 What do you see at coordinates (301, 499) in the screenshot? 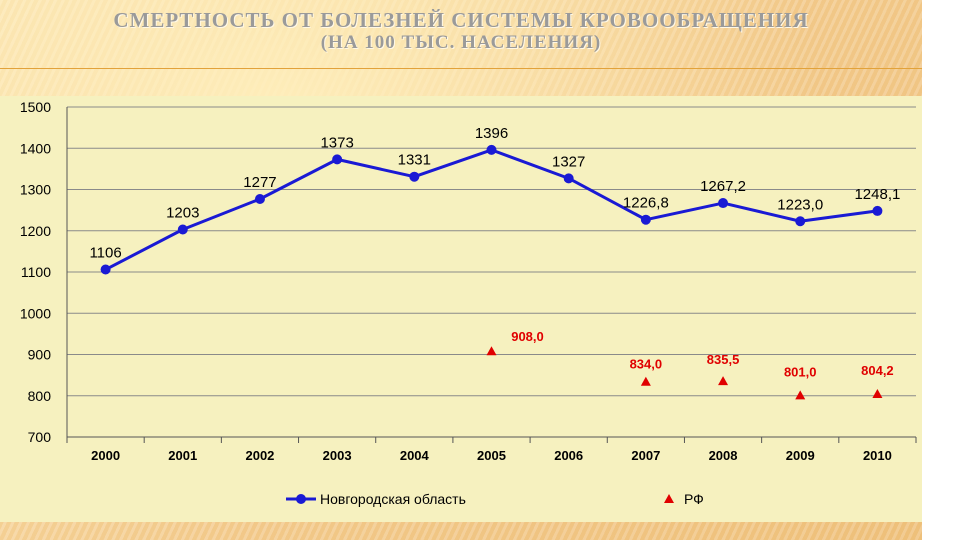
I see `legend-circle-marker` at bounding box center [301, 499].